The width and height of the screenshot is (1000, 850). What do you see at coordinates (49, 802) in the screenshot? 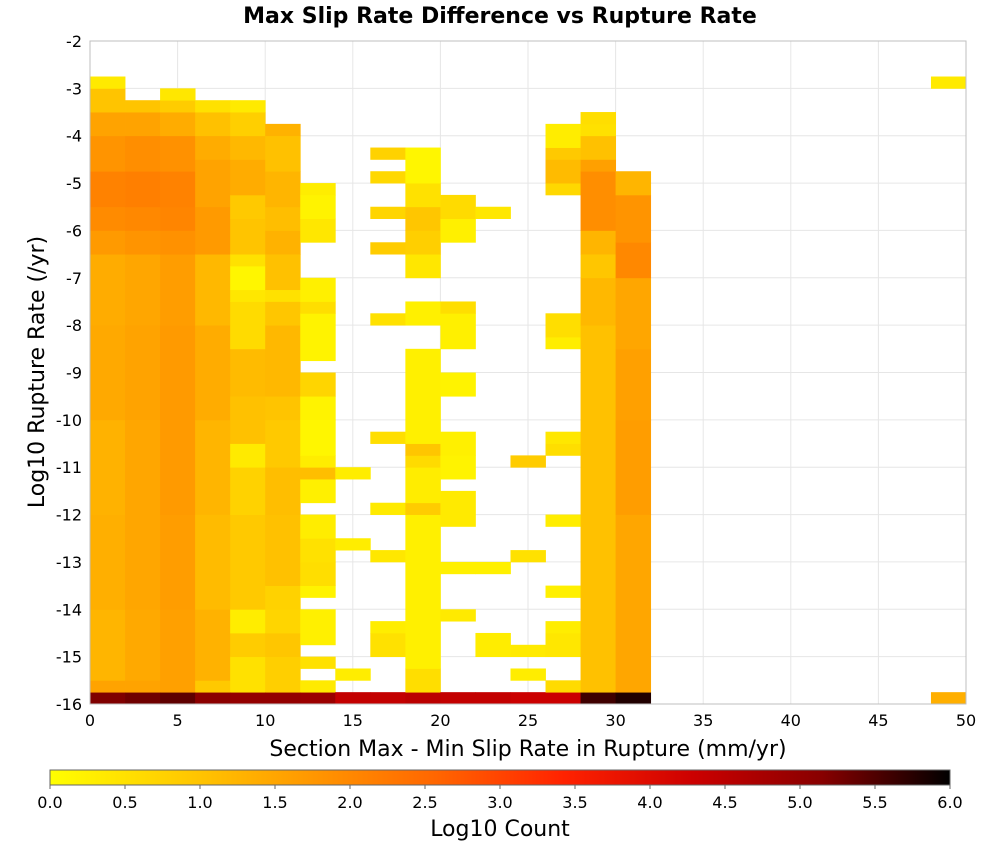
I see `colorbar-tick-label: 0.0` at bounding box center [49, 802].